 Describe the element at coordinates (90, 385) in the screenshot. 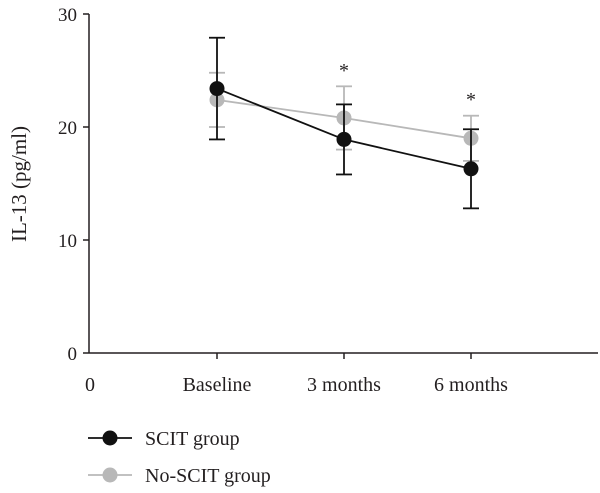

I see `x-origin-label: 0` at that location.